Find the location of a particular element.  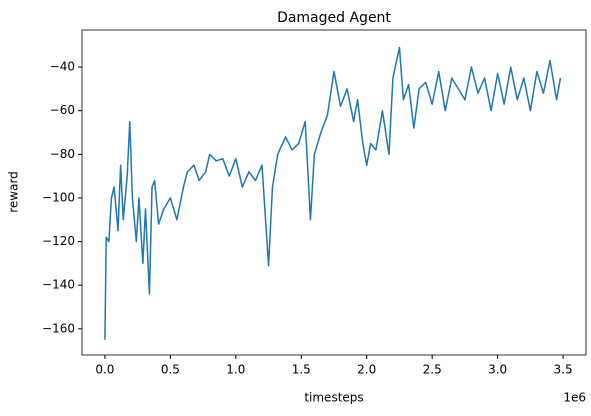

x-tick-label: 3.5 is located at coordinates (563, 370).